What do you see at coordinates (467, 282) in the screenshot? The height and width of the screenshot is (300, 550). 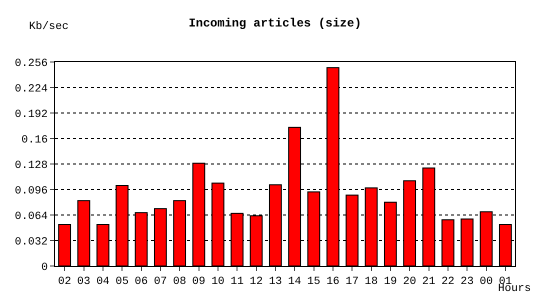 I see `x-tick-label: 23` at bounding box center [467, 282].